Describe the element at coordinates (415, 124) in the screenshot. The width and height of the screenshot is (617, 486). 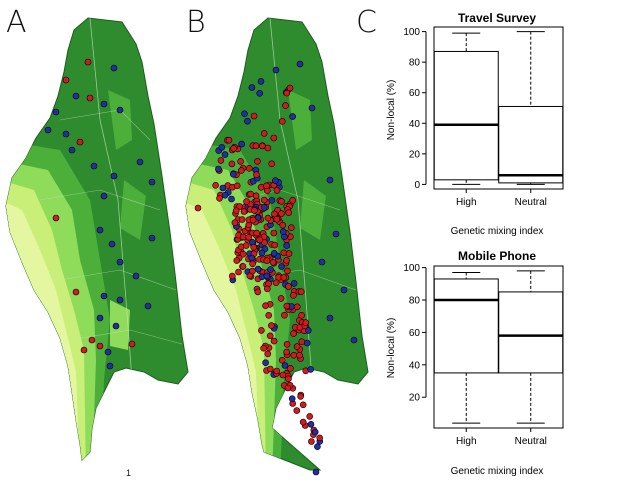
I see `y-tick-label: 40` at that location.